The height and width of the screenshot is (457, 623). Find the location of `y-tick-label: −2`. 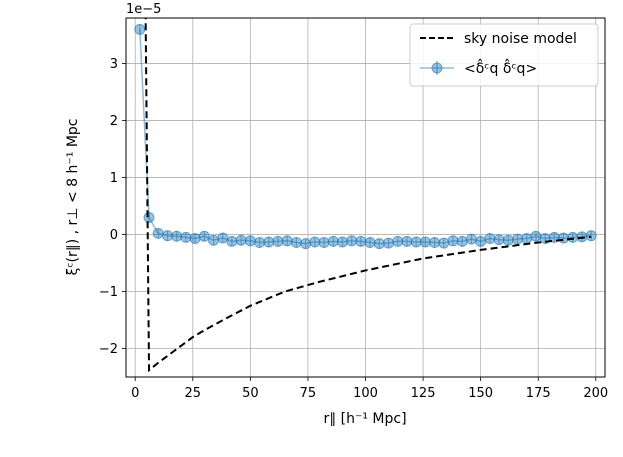

y-tick-label: −2 is located at coordinates (108, 349).